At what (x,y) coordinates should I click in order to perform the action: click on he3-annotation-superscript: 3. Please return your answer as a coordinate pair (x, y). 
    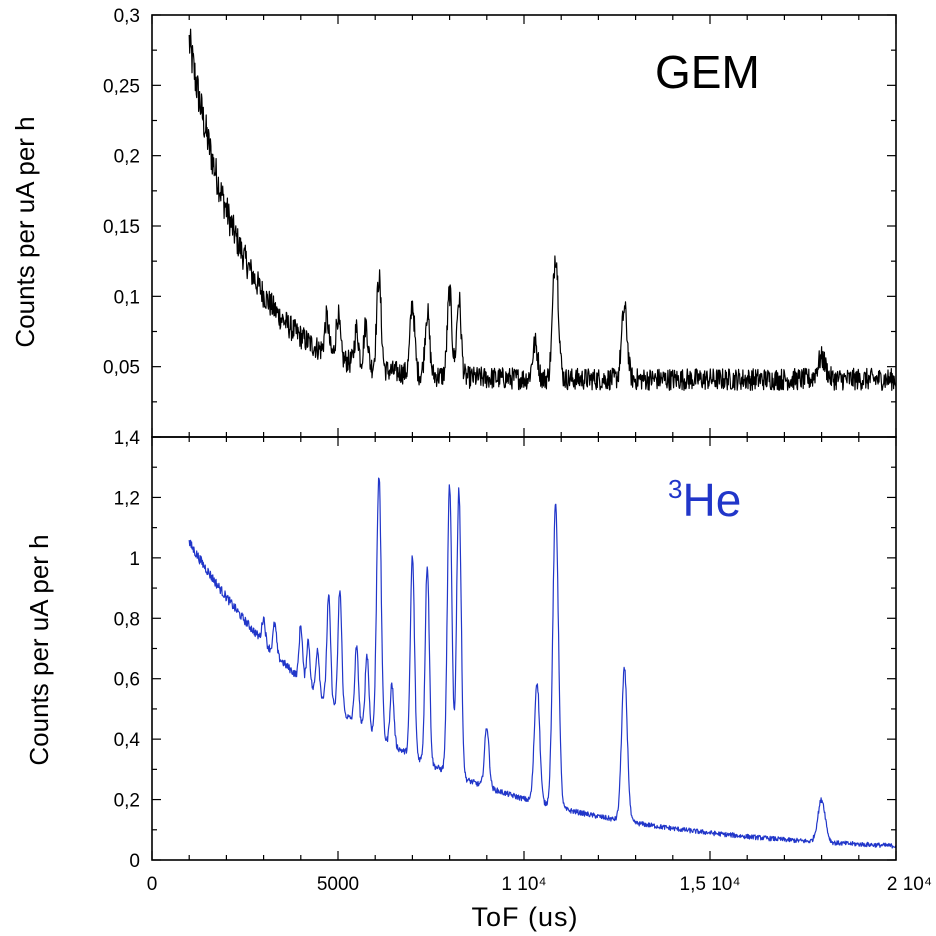
    Looking at the image, I should click on (675, 489).